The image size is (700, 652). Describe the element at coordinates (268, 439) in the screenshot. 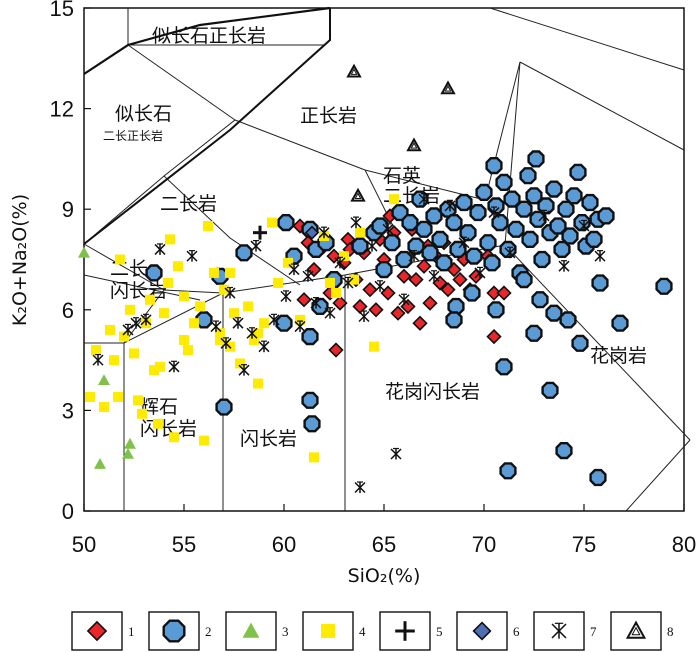

I see `field-label-diorite: 闪长岩` at that location.